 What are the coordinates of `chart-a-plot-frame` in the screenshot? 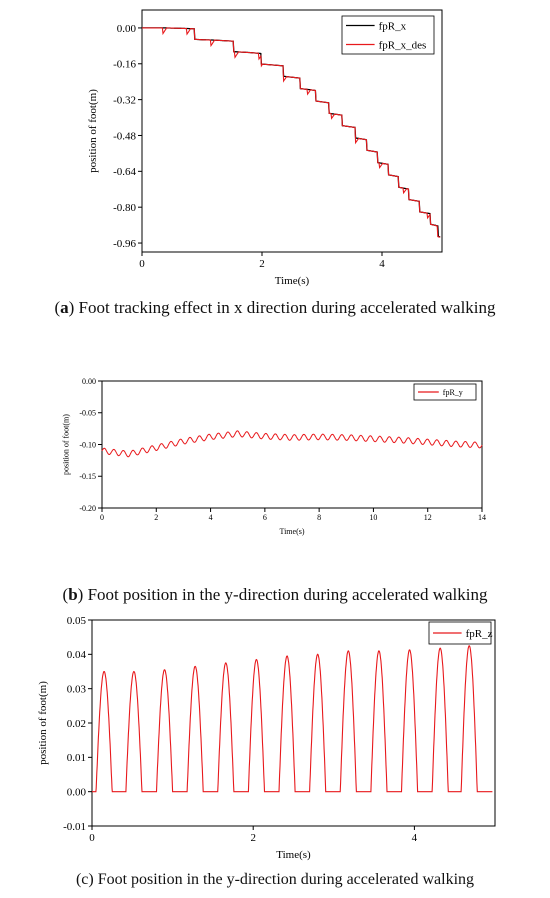 It's located at (292, 131).